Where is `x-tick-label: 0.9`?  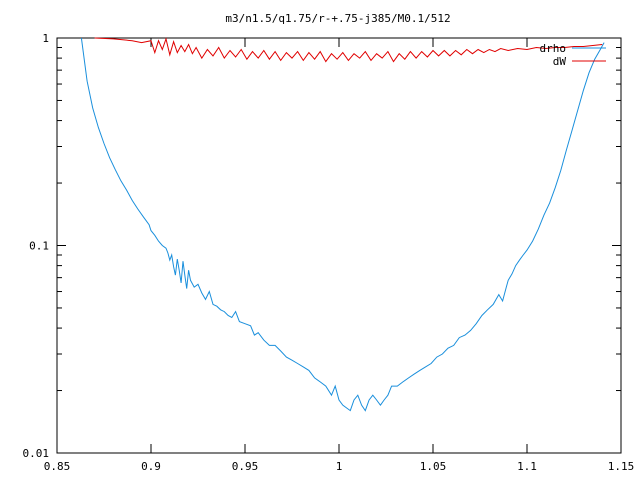 x-tick-label: 0.9 is located at coordinates (151, 466).